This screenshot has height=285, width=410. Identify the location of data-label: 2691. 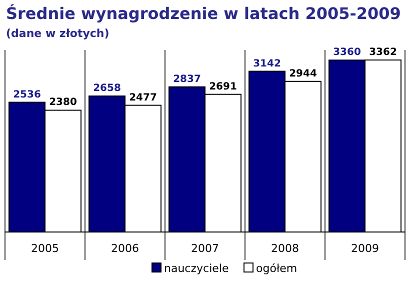
(223, 86).